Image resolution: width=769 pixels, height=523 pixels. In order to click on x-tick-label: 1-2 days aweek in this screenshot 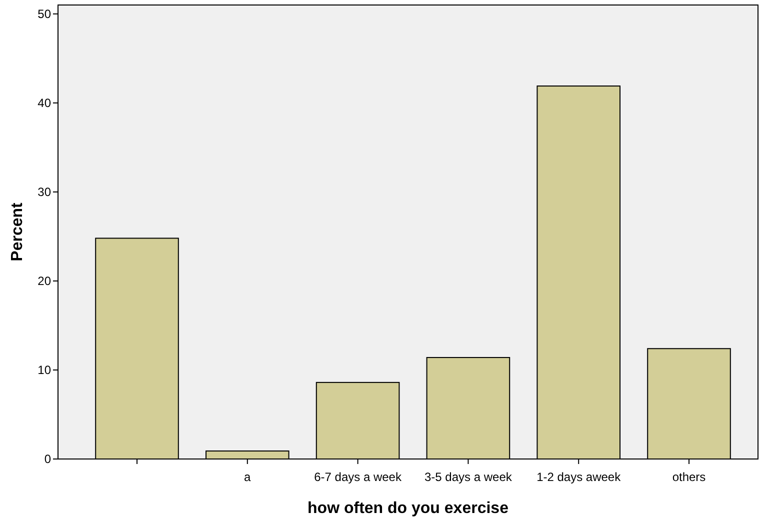, I will do `click(579, 477)`.